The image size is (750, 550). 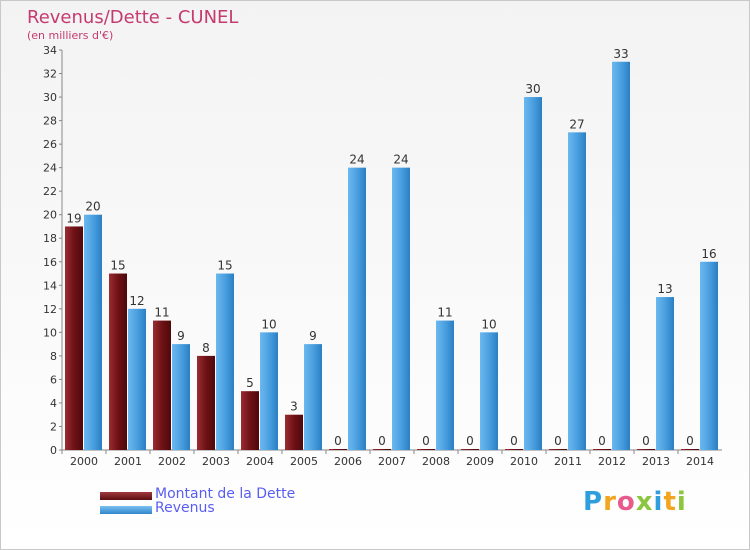 I want to click on y-tick-label: 18, so click(x=50, y=238).